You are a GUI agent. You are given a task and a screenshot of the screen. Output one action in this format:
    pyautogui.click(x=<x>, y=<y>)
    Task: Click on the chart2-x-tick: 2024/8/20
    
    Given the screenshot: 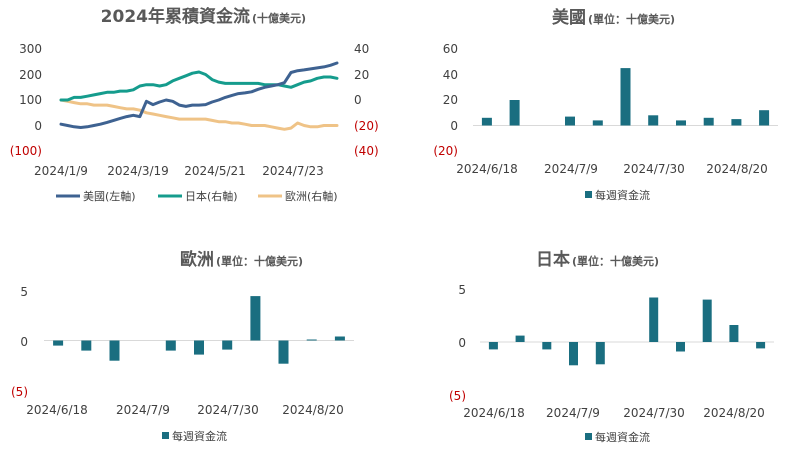 What is the action you would take?
    pyautogui.click(x=737, y=169)
    